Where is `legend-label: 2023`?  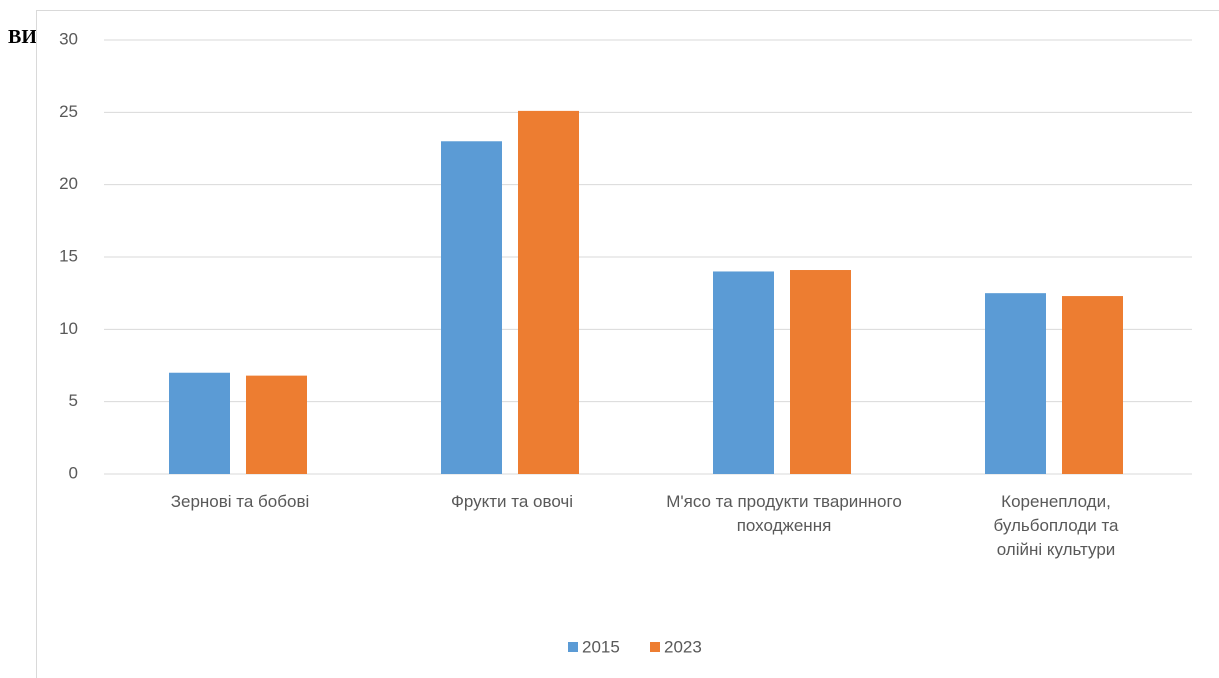
legend-label: 2023 is located at coordinates (683, 646).